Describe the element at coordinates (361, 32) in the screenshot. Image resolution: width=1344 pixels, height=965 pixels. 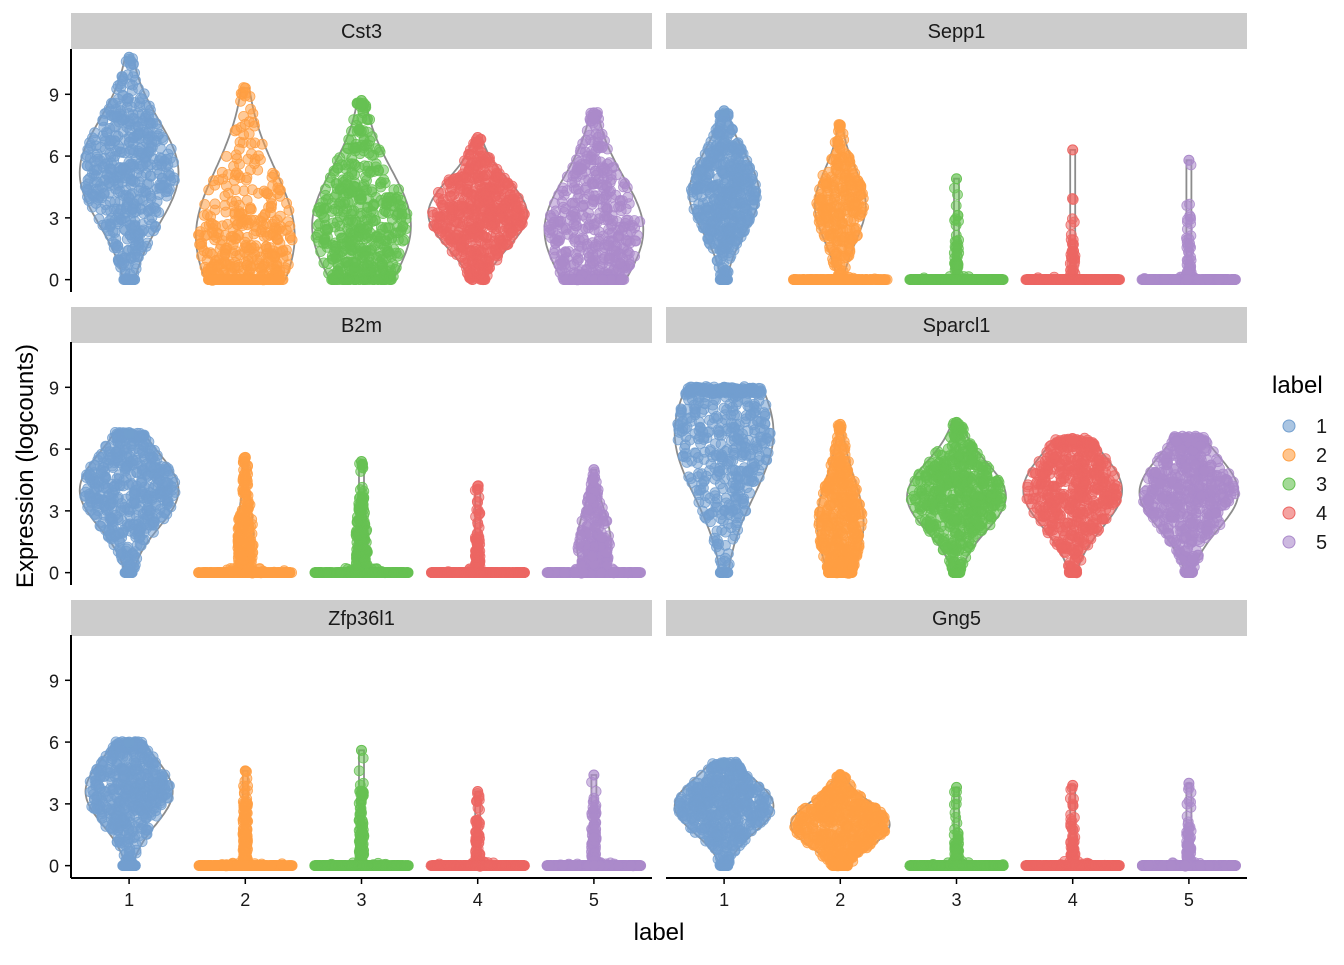
I see `facet-strip-label: Cst3` at that location.